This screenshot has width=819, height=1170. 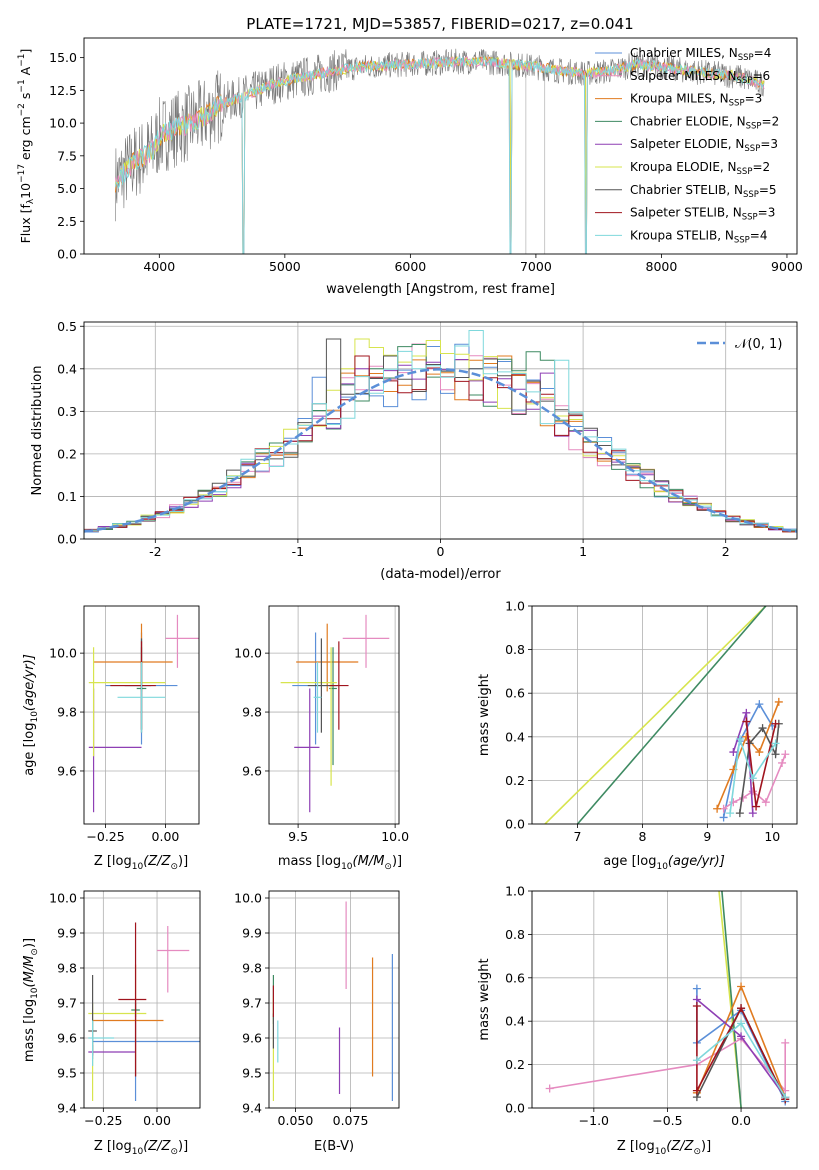 I want to click on axes: 7 8 9 10 0.0 0.2 0.4 0.6 0.8 1.0, so click(x=642, y=722).